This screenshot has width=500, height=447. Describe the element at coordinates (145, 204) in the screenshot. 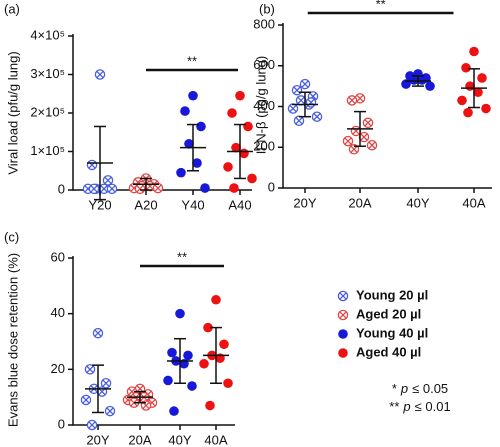

I see `x-tick-label: A20` at that location.